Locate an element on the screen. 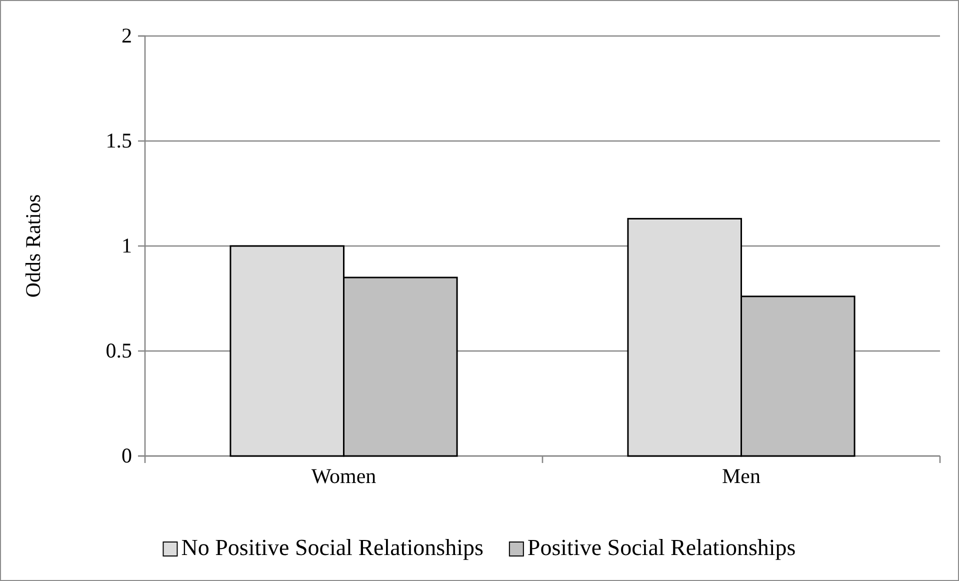 Image resolution: width=959 pixels, height=581 pixels. y-tick-label: 0.5 is located at coordinates (119, 350).